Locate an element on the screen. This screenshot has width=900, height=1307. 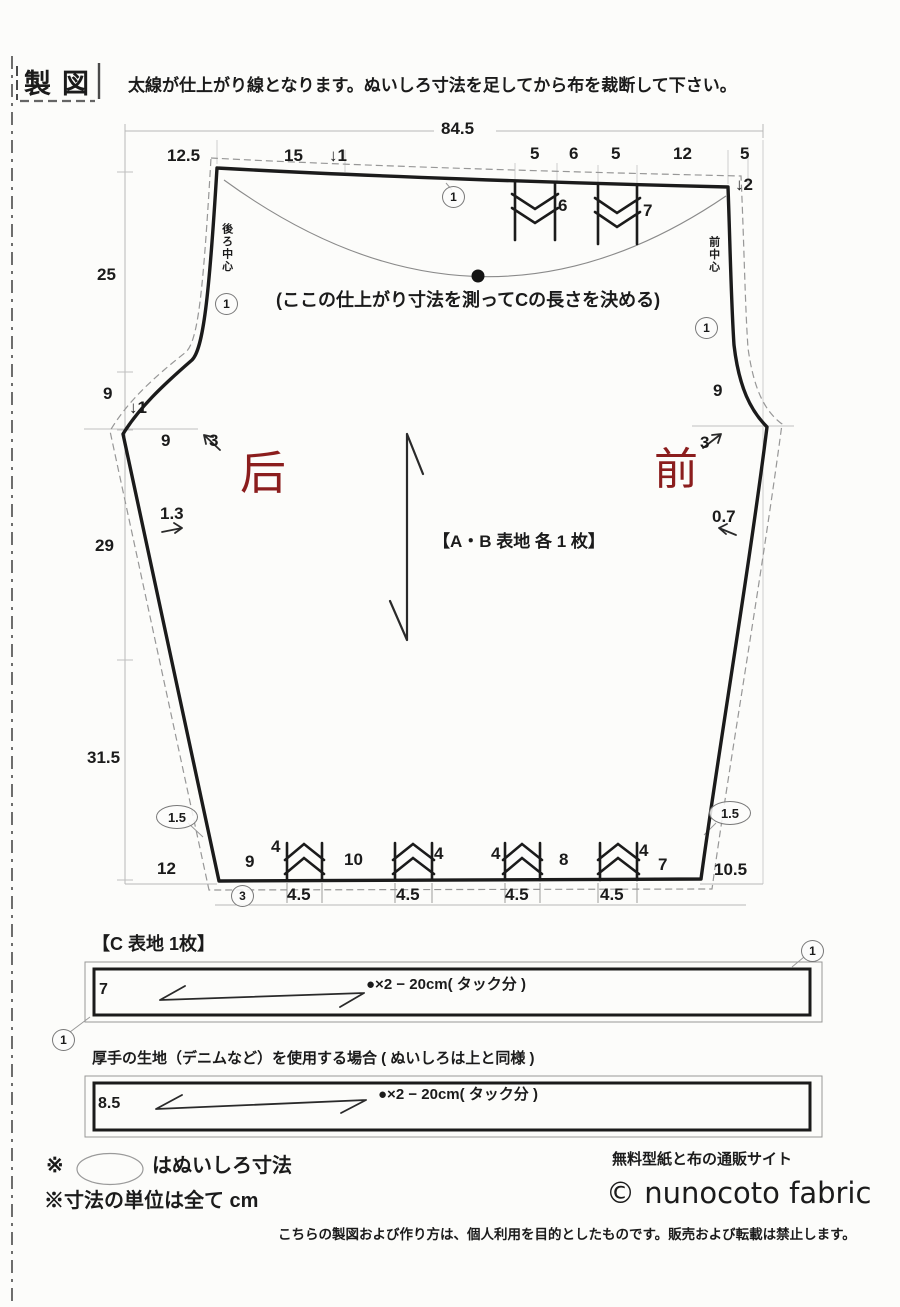
front-piece-char: 前 is located at coordinates (676, 469).